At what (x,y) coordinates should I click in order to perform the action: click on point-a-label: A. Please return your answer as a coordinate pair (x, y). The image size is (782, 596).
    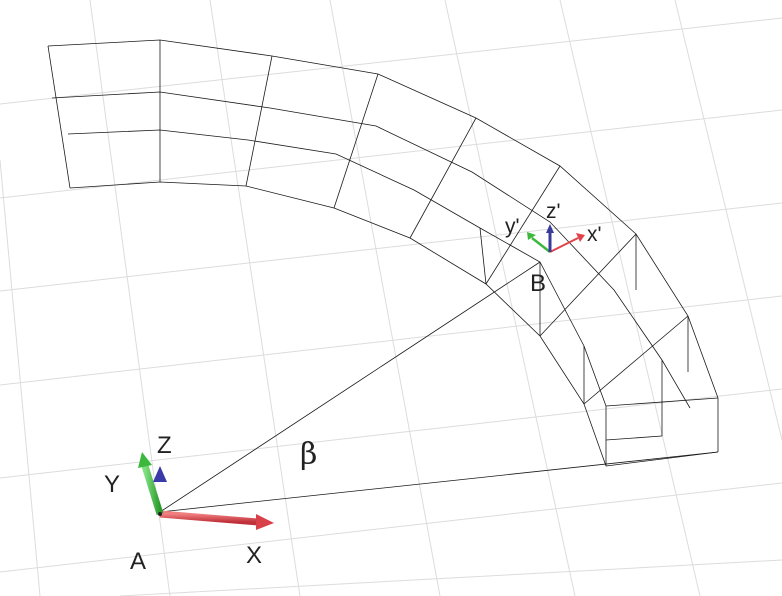
    Looking at the image, I should click on (138, 561).